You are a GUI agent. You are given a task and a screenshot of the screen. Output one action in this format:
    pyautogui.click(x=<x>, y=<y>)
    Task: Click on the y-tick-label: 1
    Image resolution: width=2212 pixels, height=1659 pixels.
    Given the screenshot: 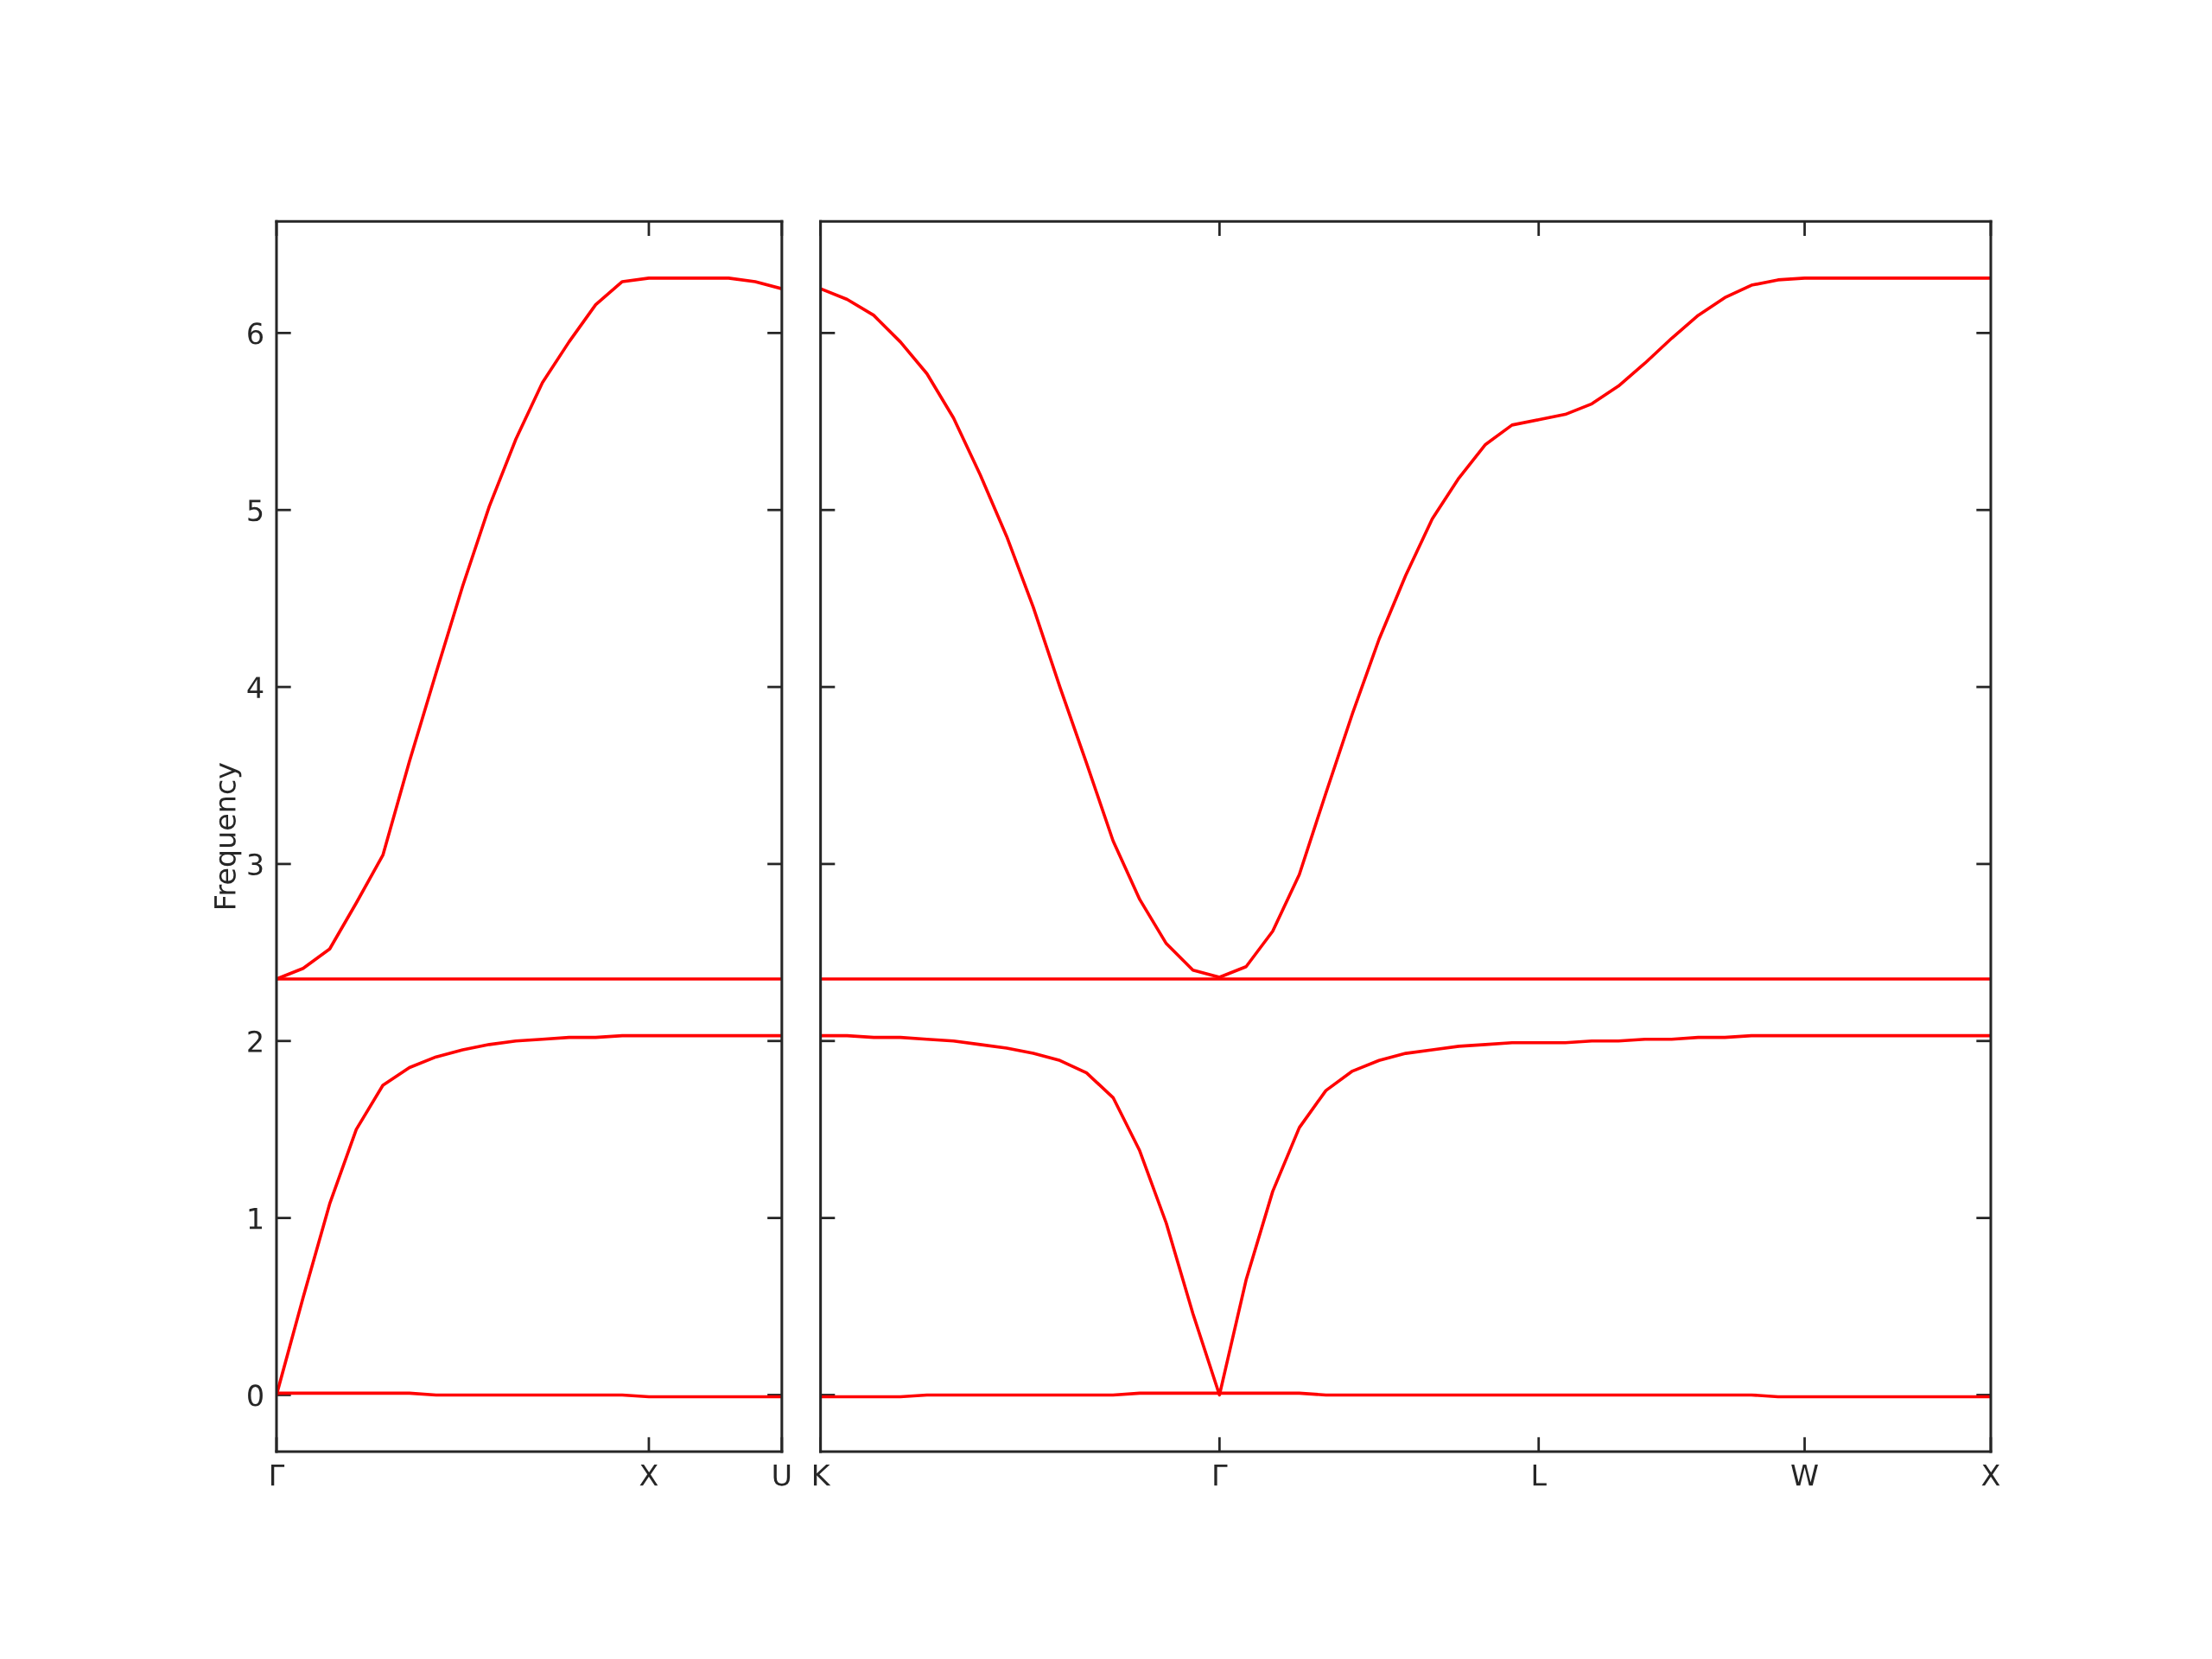 What is the action you would take?
    pyautogui.click(x=256, y=1218)
    